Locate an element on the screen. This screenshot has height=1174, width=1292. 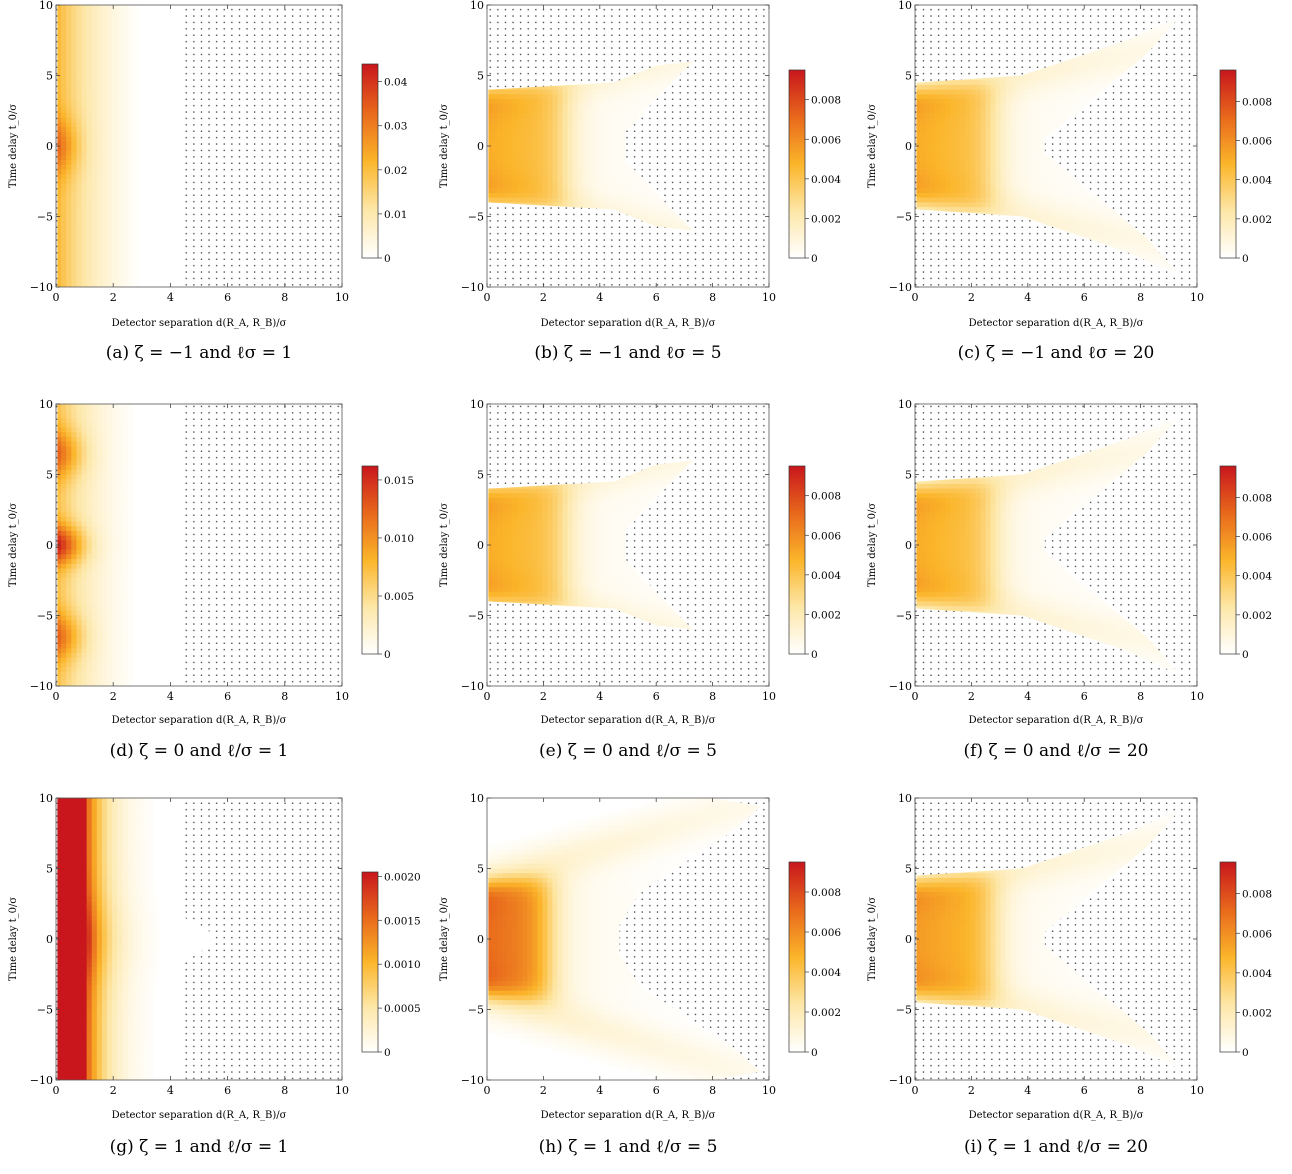
colorbar-a is located at coordinates (370, 161).